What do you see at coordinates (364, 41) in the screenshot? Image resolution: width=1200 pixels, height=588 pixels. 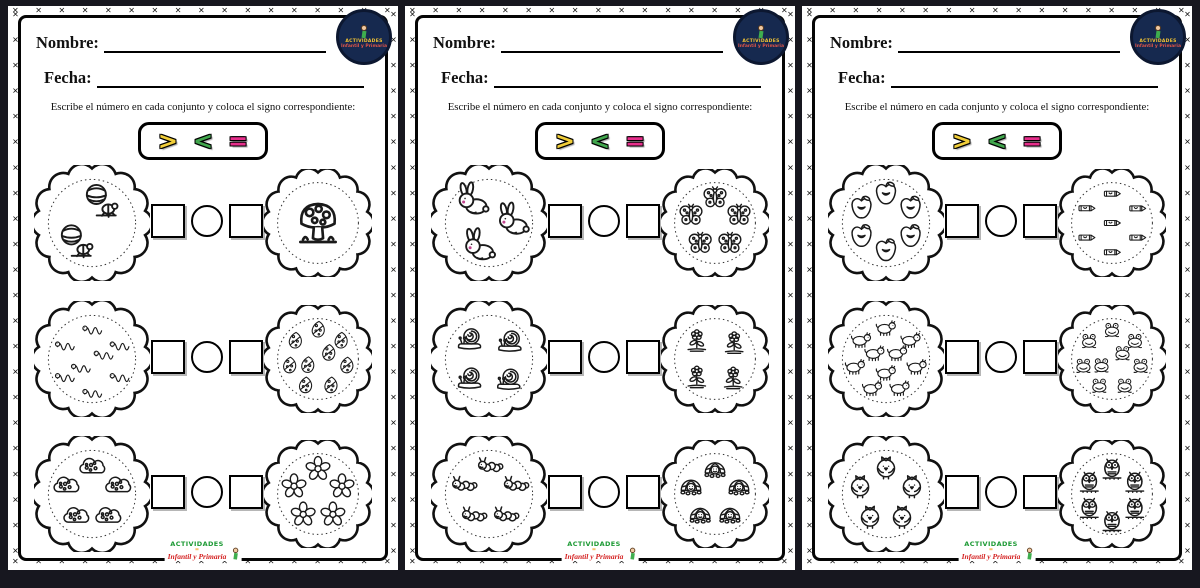 I see `badge-title: ACTIVIDADES` at bounding box center [364, 41].